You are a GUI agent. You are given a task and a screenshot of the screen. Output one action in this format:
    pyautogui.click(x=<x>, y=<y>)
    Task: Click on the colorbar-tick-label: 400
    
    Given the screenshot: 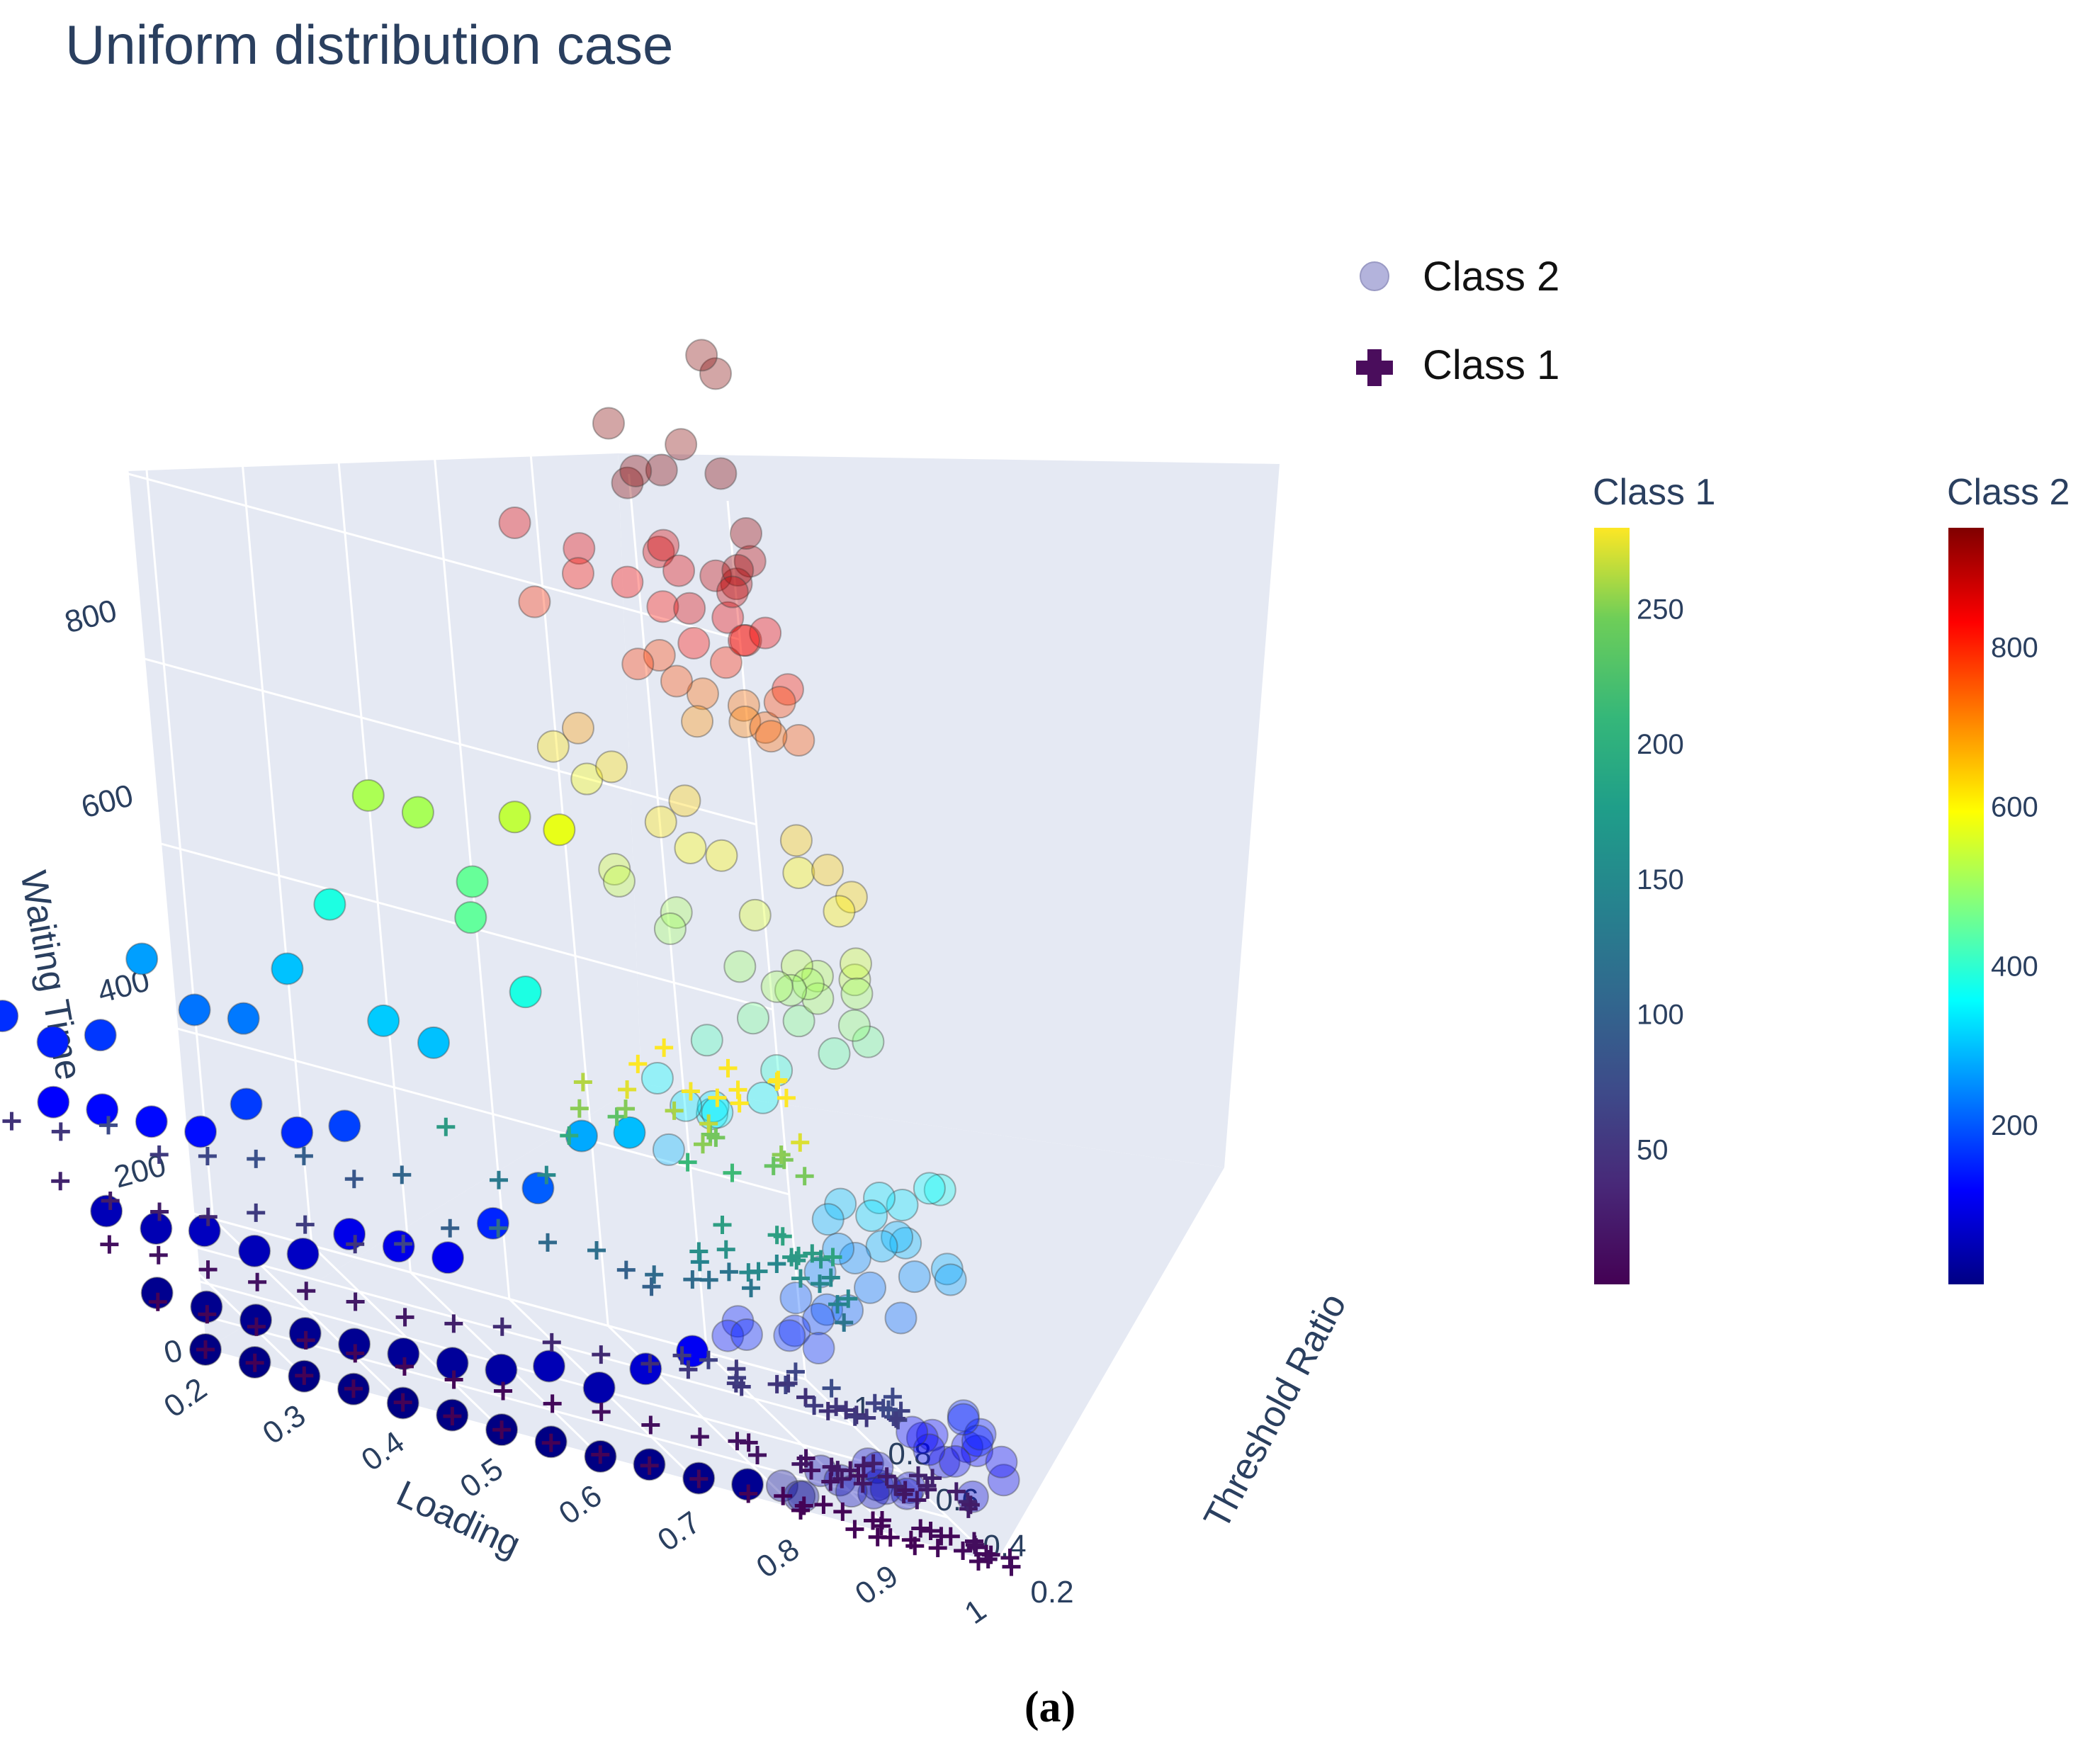 What is the action you would take?
    pyautogui.click(x=2014, y=967)
    